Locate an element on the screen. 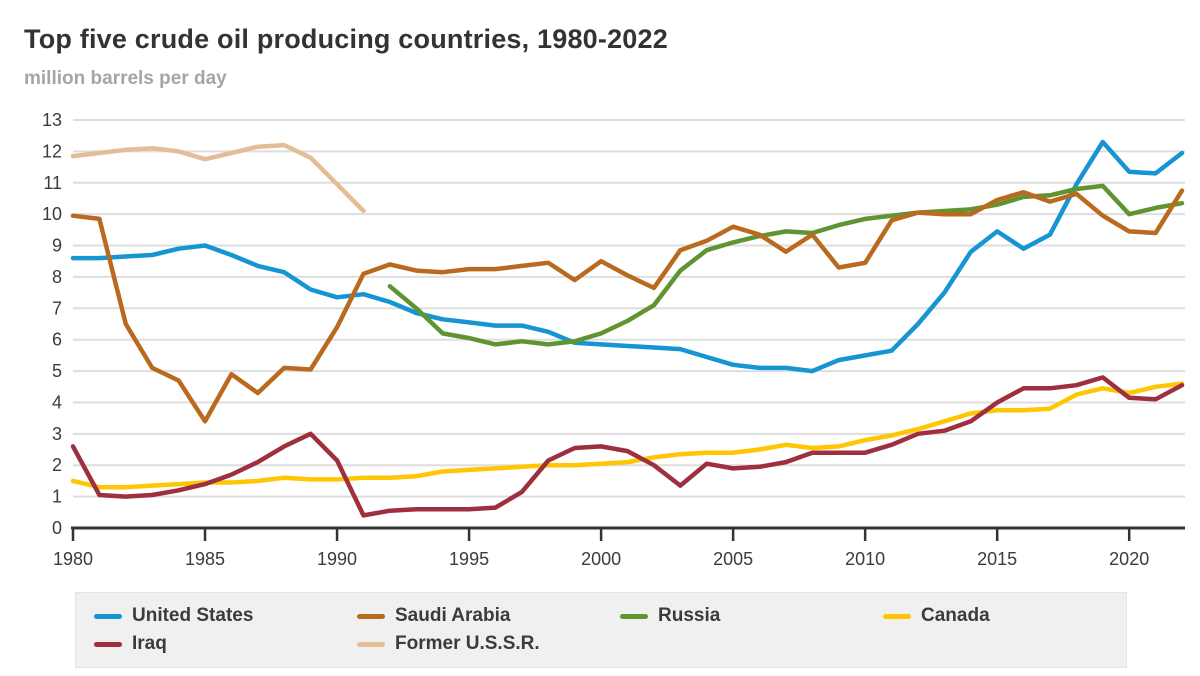 The height and width of the screenshot is (676, 1200). legend-item-saudi-arabia: Saudi Arabia is located at coordinates (488, 616).